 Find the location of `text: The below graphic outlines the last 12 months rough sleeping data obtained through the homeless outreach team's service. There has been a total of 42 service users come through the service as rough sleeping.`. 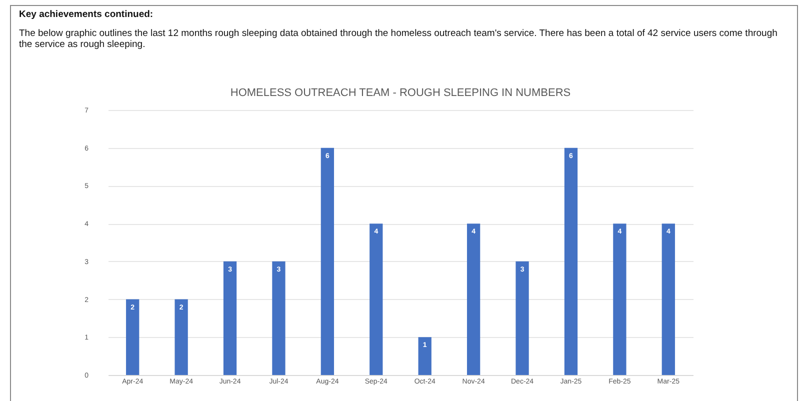

text: The below graphic outlines the last 12 months rough sleeping data obtained through the homeless outreach team's service. There has been a total of 42 service users come through the service as rough sleeping. is located at coordinates (398, 39).